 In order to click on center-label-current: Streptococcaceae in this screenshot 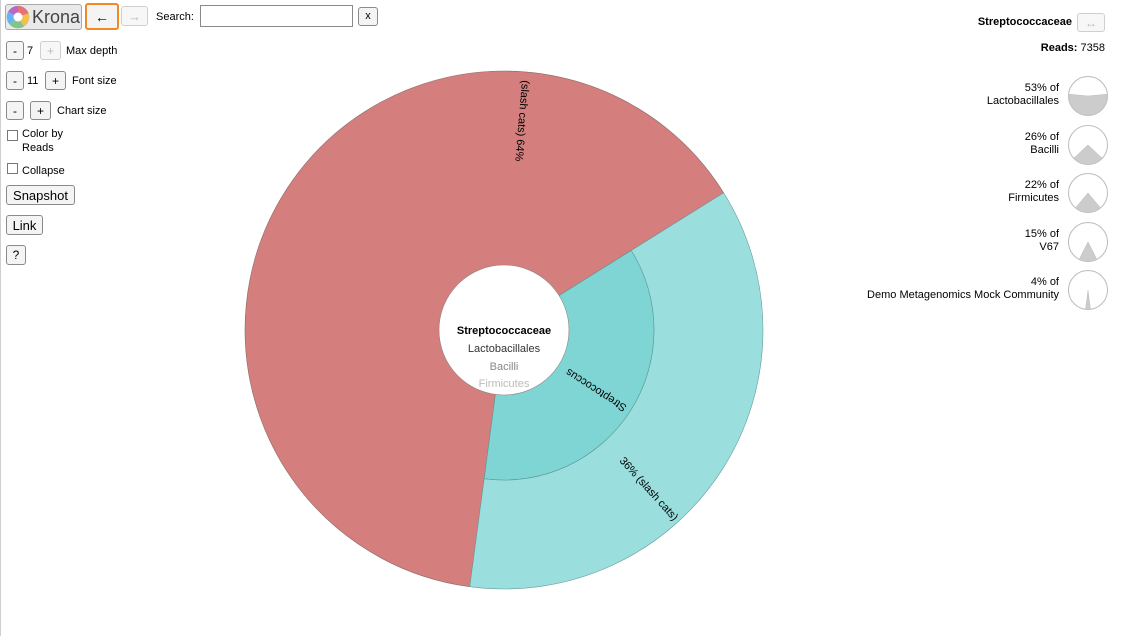, I will do `click(504, 331)`.